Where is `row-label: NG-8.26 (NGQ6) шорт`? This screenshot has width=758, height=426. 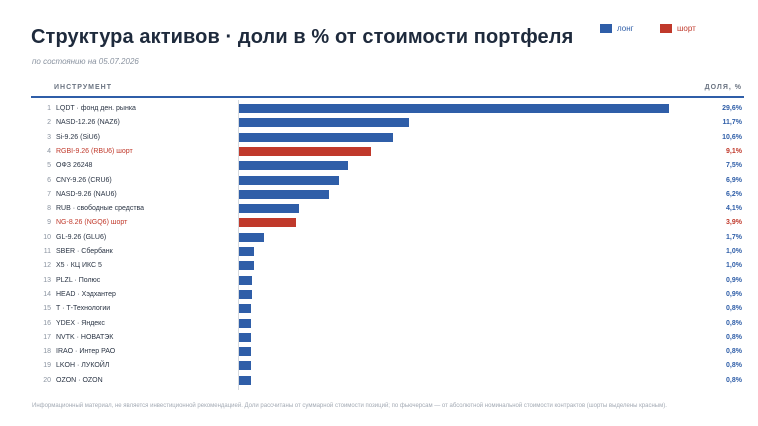 row-label: NG-8.26 (NGQ6) шорт is located at coordinates (92, 223).